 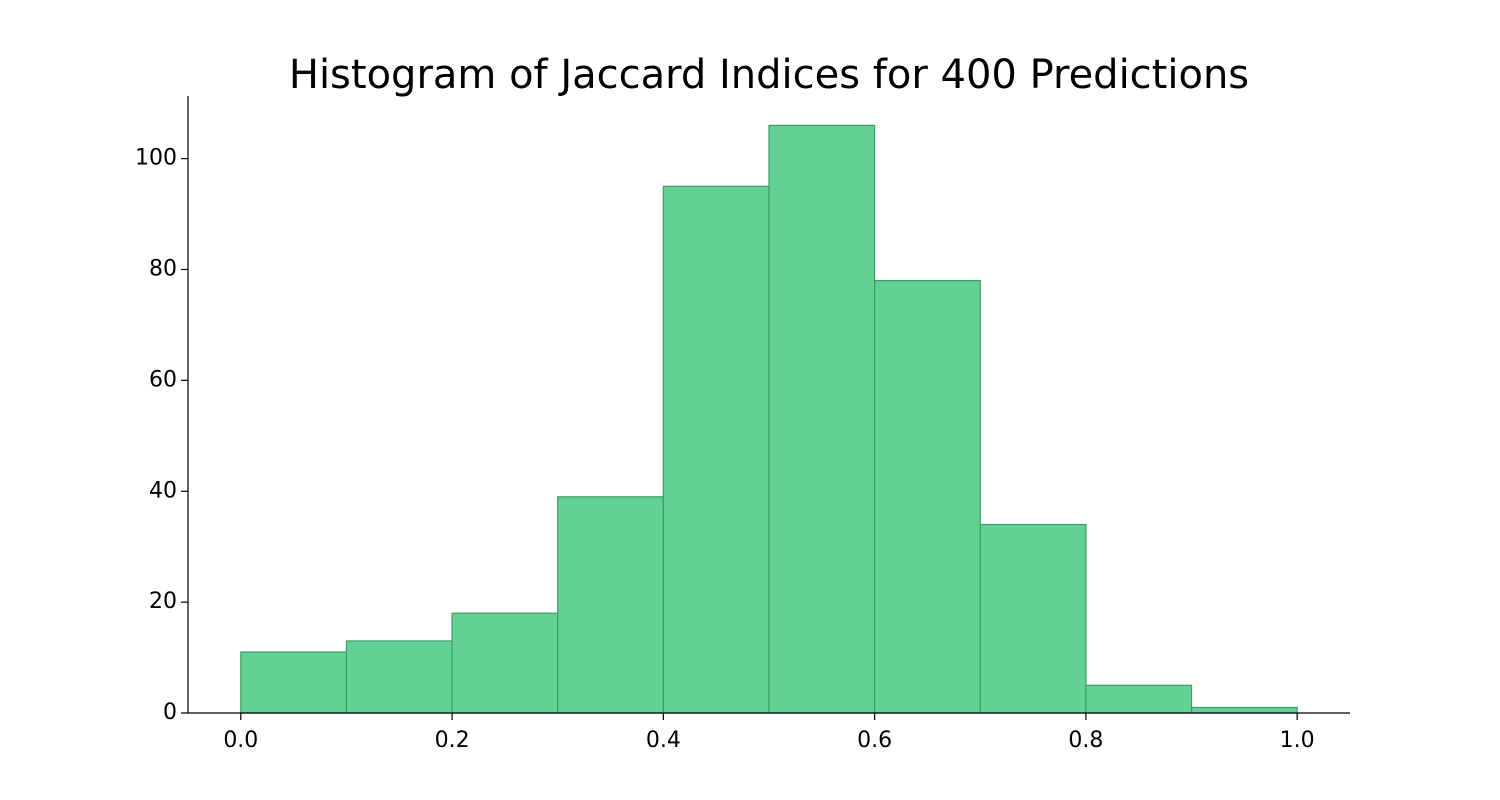 I want to click on x-axis-ticks: 0.0 0.2 0.4 0.6 0.8 1.0, so click(x=769, y=733).